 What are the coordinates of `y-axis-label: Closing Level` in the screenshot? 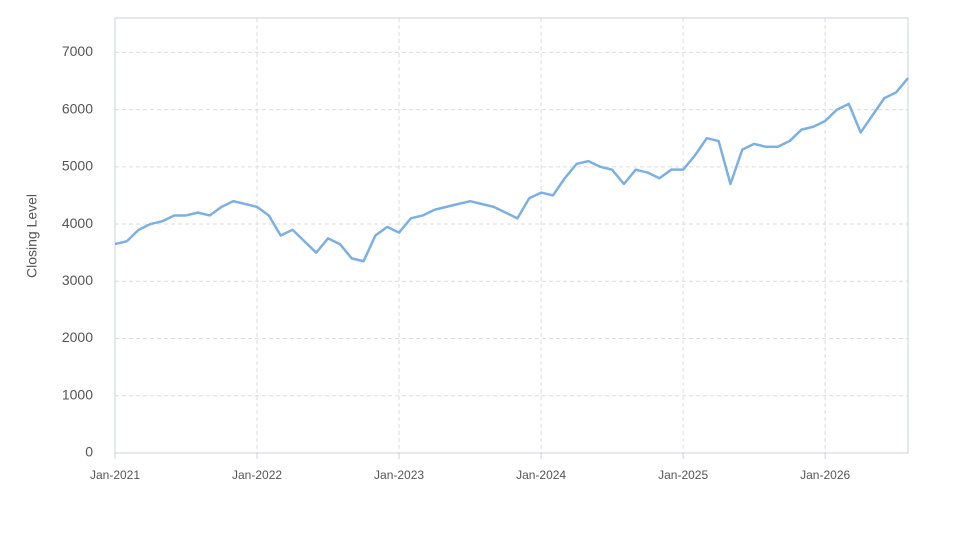 It's located at (32, 236).